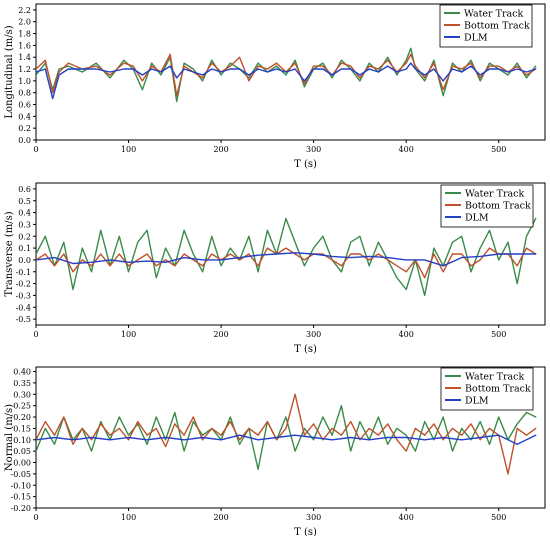  What do you see at coordinates (24, 224) in the screenshot?
I see `y-tick-label: 0.3` at bounding box center [24, 224].